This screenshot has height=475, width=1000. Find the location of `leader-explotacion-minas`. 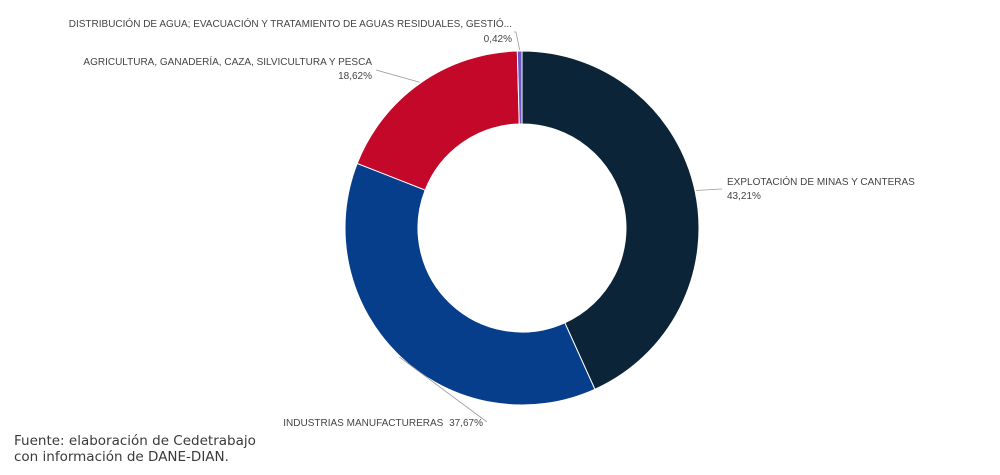

leader-explotacion-minas is located at coordinates (709, 189).